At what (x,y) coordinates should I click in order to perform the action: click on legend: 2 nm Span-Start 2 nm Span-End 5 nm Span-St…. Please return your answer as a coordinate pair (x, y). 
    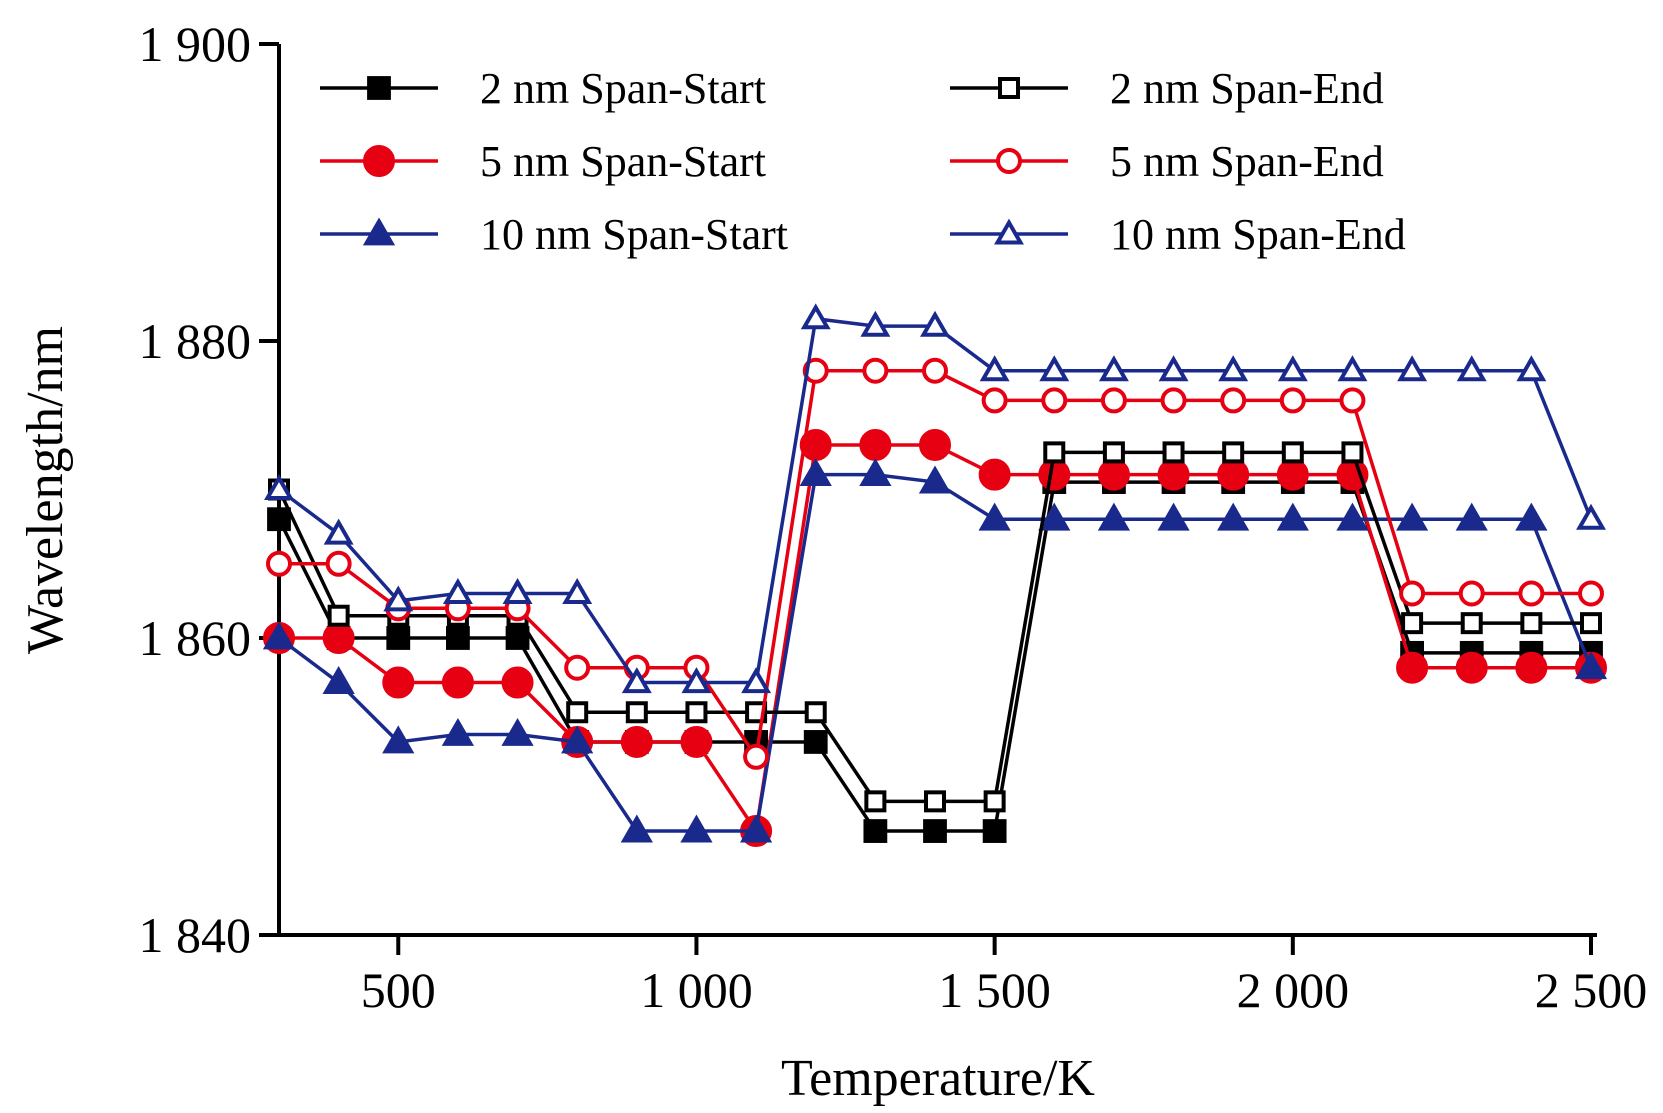
    Looking at the image, I should click on (863, 161).